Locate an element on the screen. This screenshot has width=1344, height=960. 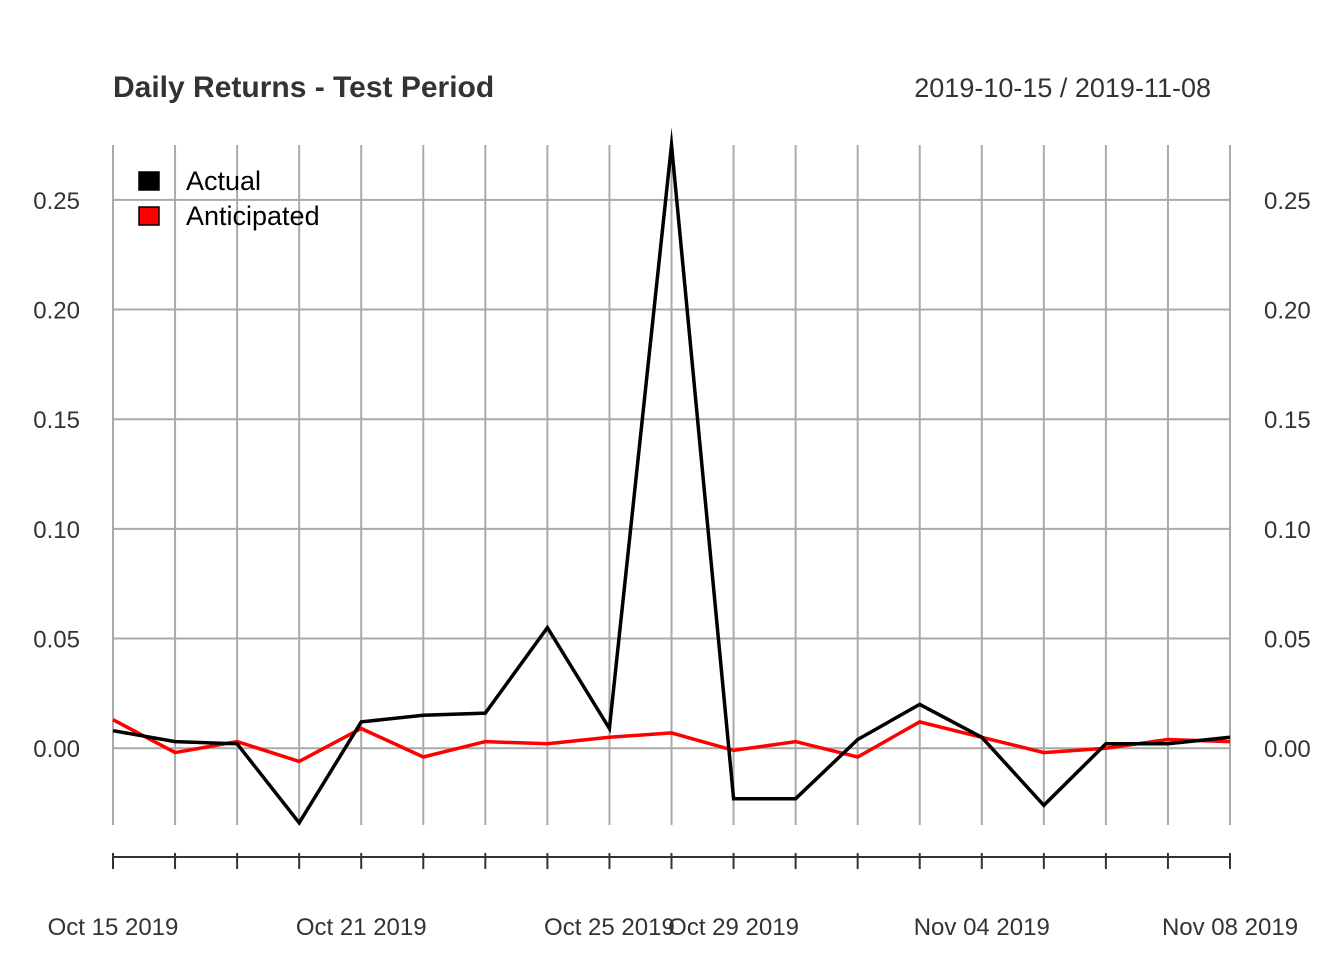
y-tick-label-left: 0.00 is located at coordinates (56, 749).